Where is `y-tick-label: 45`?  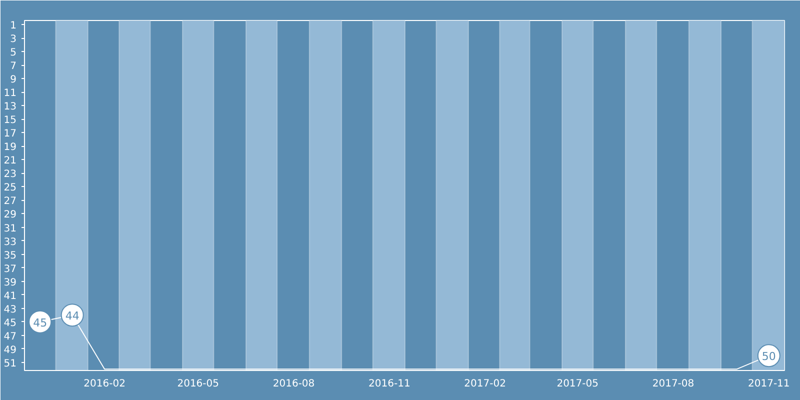
y-tick-label: 45 is located at coordinates (10, 323).